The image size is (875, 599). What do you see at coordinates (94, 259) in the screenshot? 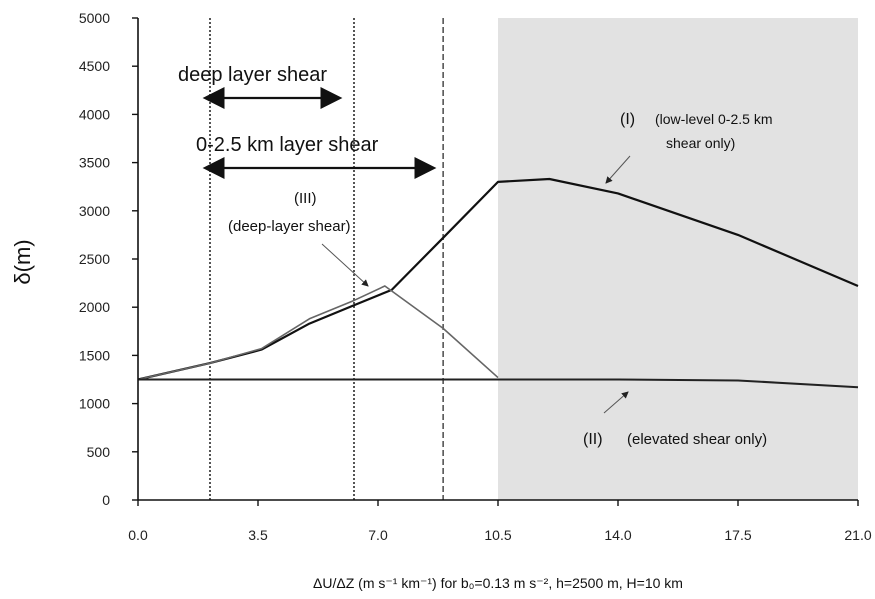
I see `y-tick-label: 2500` at bounding box center [94, 259].